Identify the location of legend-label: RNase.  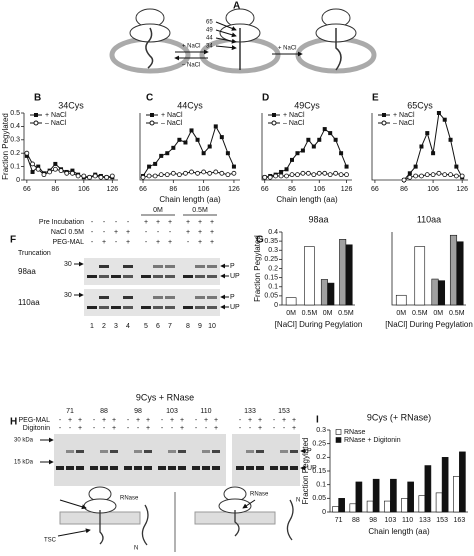
(355, 432).